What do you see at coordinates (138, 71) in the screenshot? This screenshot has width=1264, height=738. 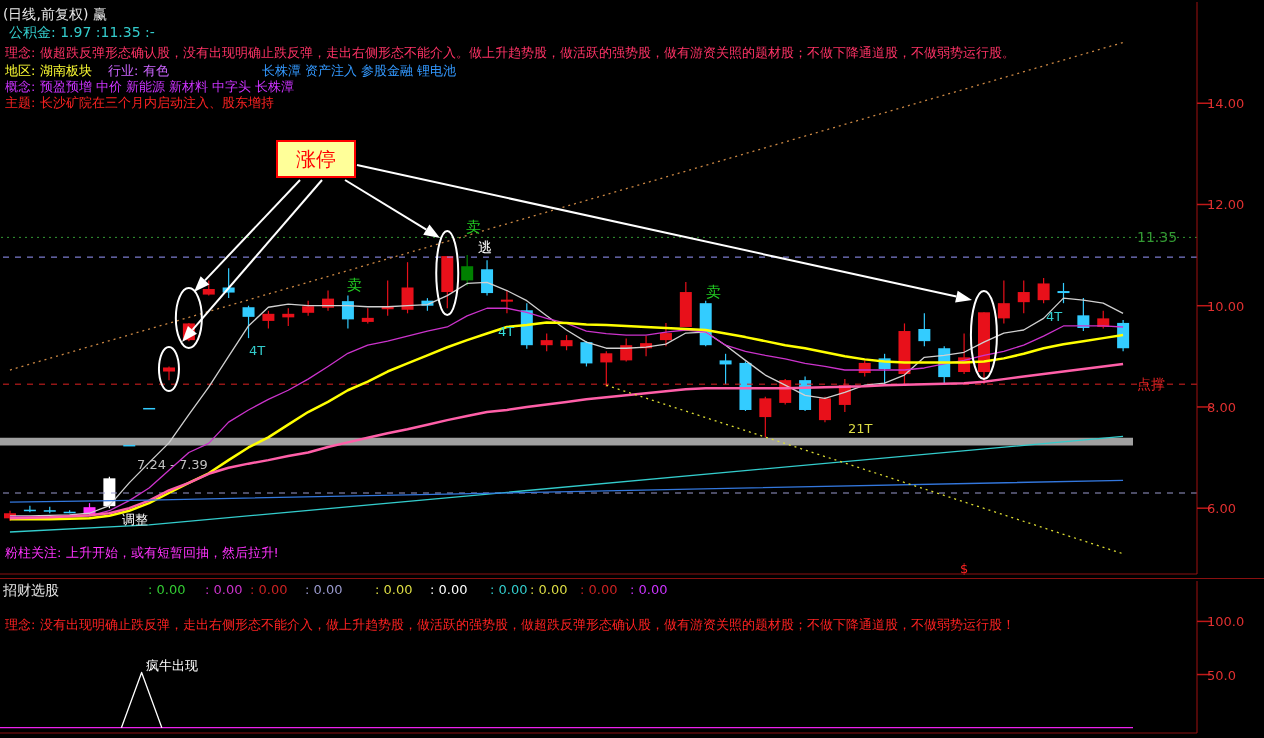 I see `annotation: 行业: 有色` at bounding box center [138, 71].